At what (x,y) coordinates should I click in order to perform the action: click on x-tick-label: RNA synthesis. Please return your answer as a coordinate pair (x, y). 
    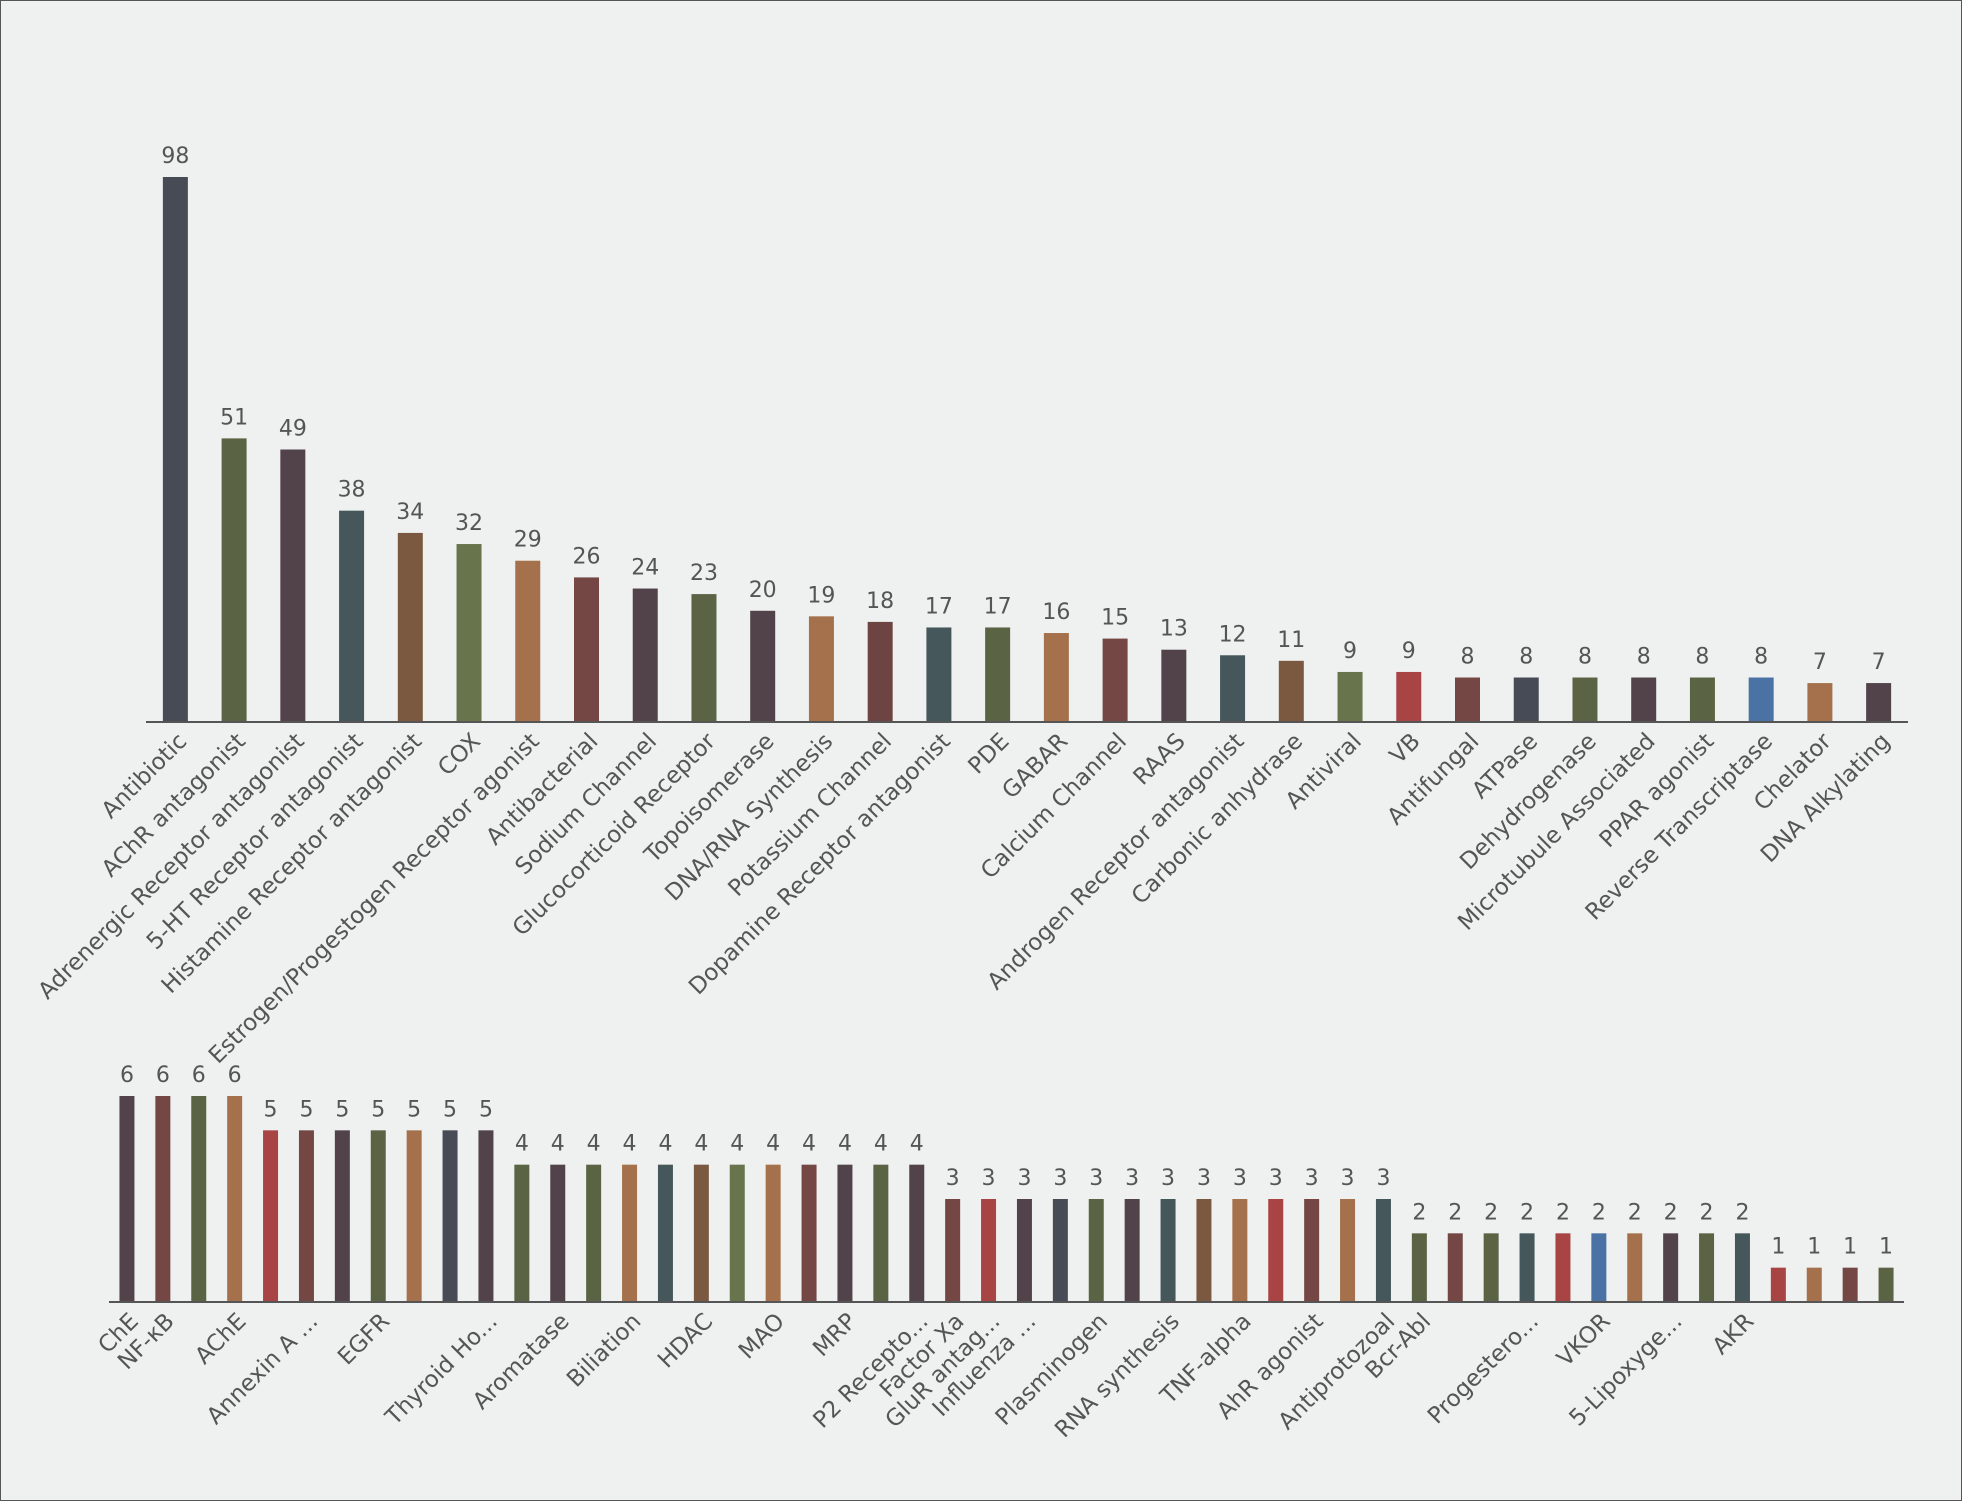
    Looking at the image, I should click on (1117, 1375).